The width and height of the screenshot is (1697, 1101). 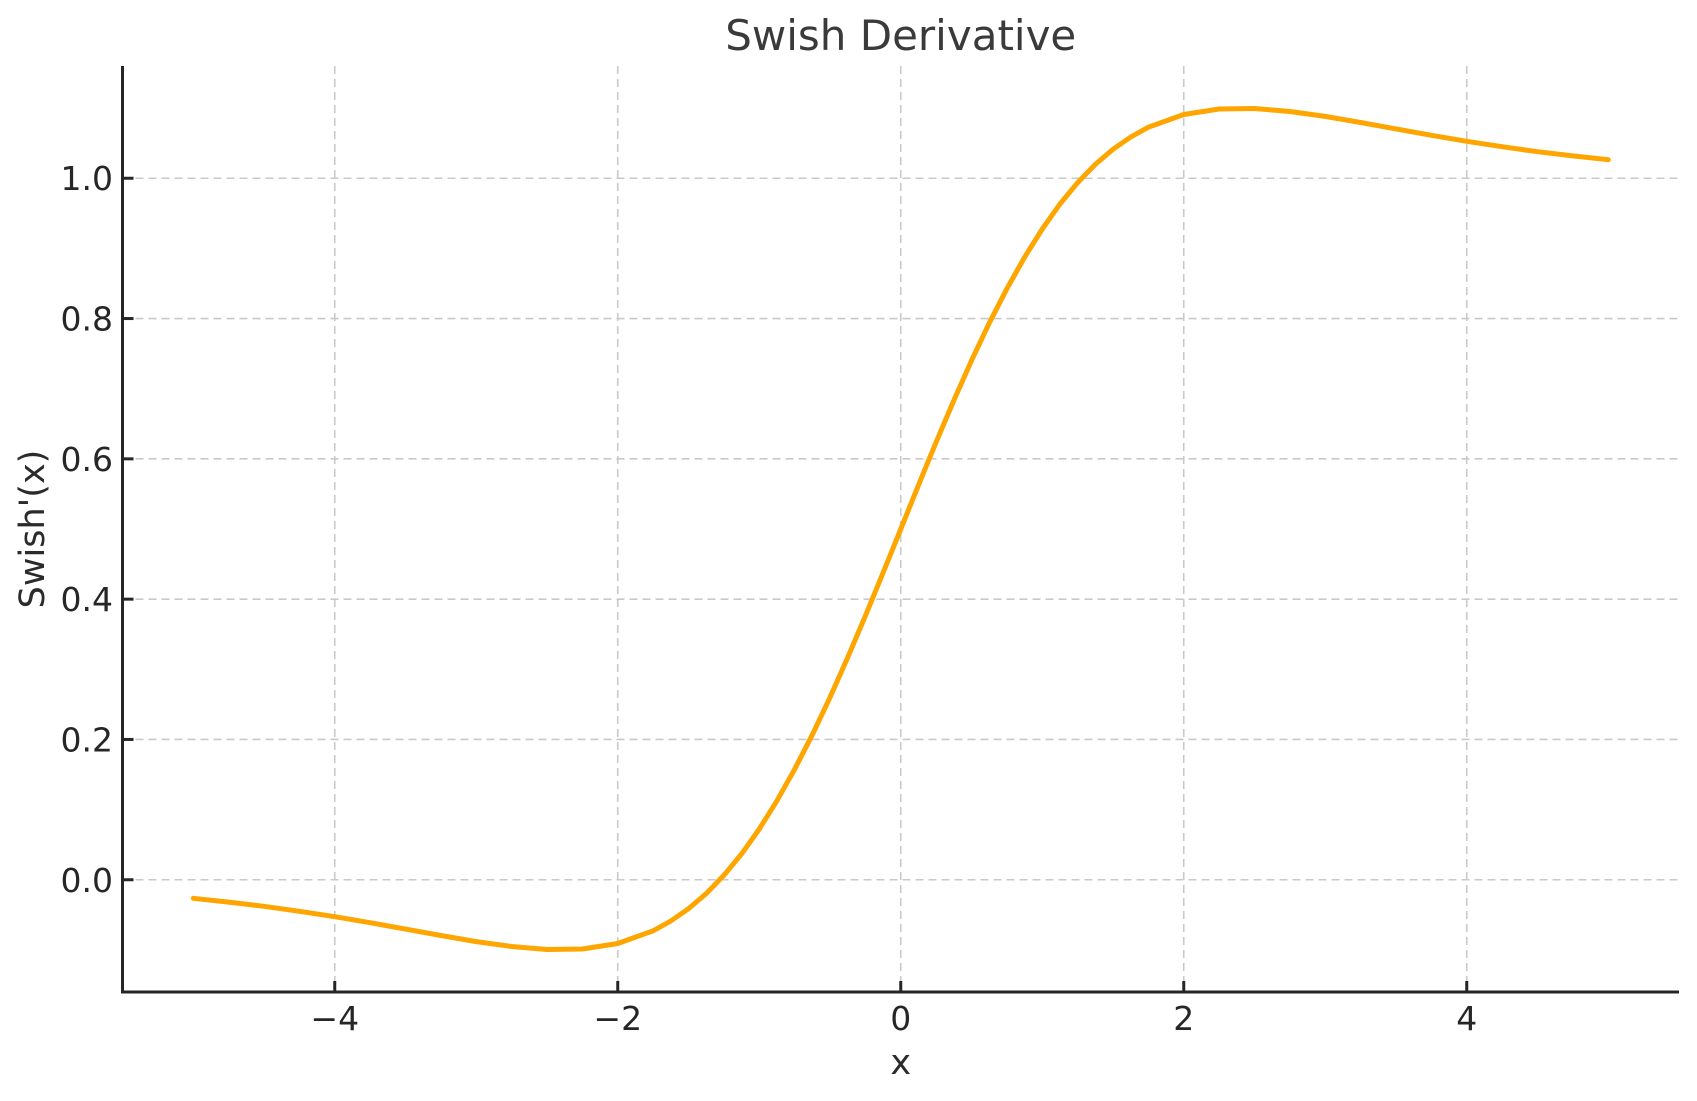 I want to click on x-tick-label: 0, so click(x=900, y=1018).